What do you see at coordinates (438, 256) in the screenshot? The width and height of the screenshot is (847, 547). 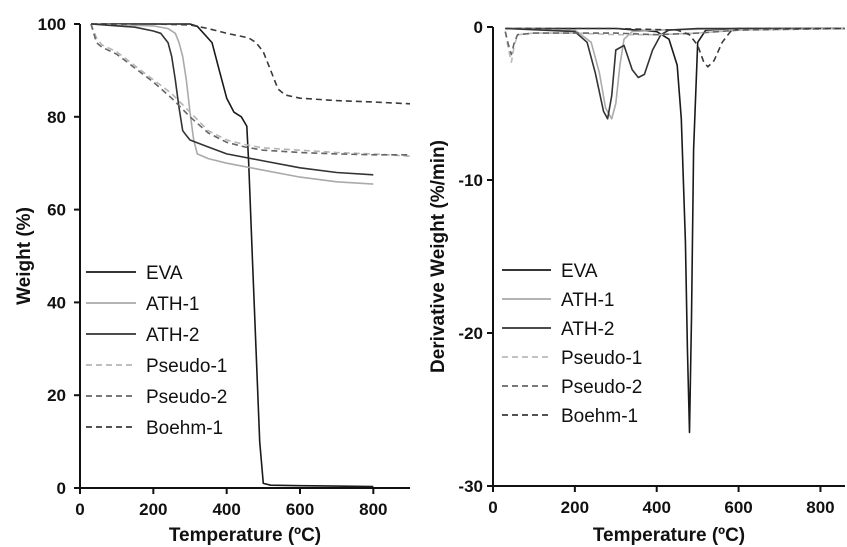 I see `y-axis-title: Derivative Weight (%/min)` at bounding box center [438, 256].